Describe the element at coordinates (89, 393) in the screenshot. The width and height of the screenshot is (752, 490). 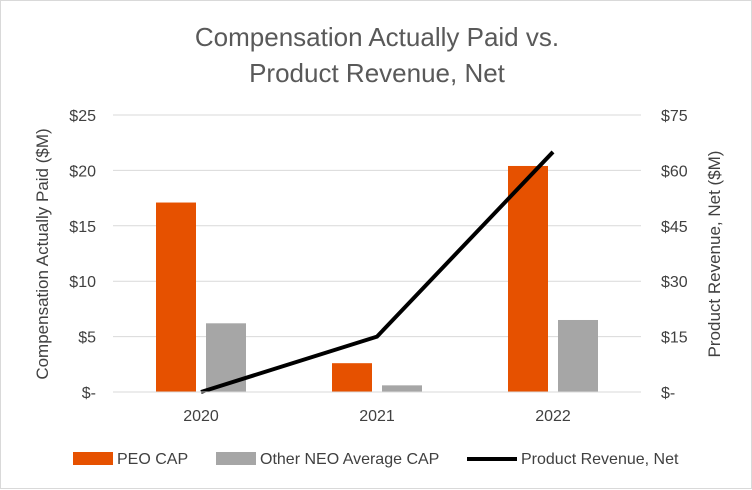
I see `y-left-tick-label: $-` at that location.